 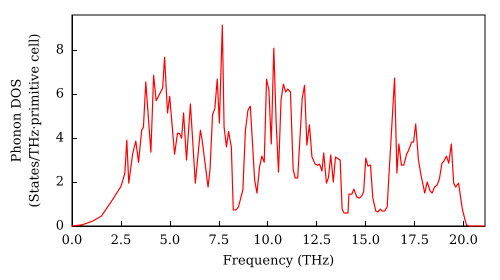 What do you see at coordinates (60, 226) in the screenshot?
I see `y-tick-label: 0` at bounding box center [60, 226].